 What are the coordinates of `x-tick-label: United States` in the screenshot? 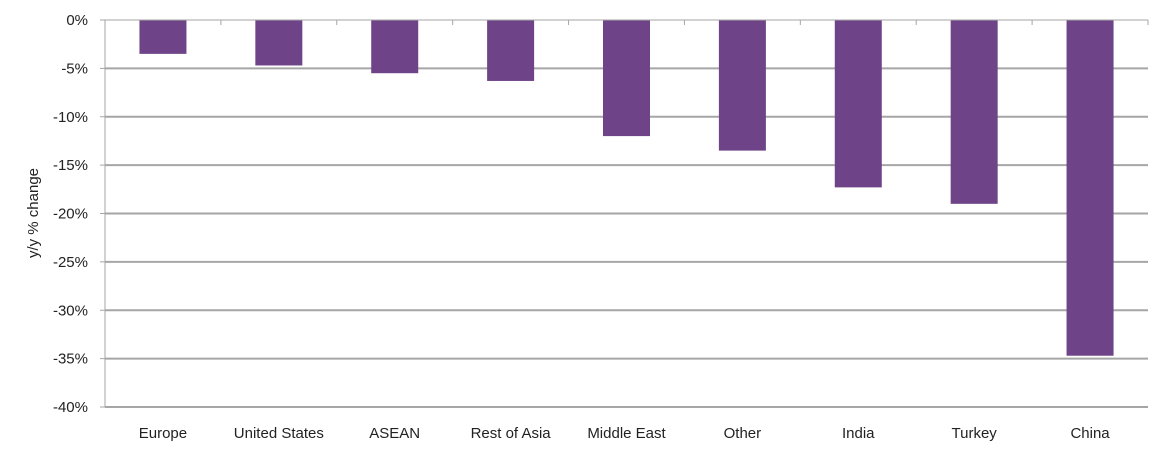 It's located at (279, 433).